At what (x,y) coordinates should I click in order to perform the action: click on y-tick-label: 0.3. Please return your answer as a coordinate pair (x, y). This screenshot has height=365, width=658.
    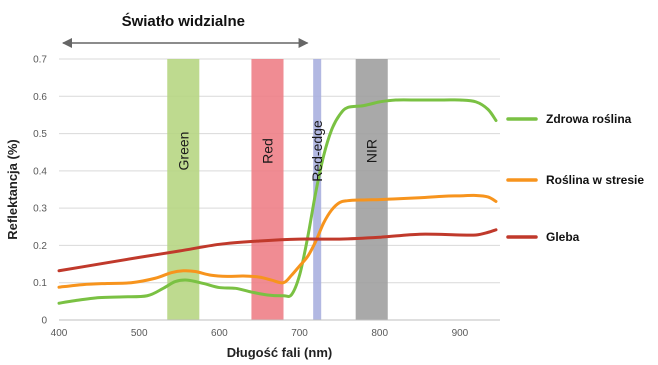
    Looking at the image, I should click on (40, 209).